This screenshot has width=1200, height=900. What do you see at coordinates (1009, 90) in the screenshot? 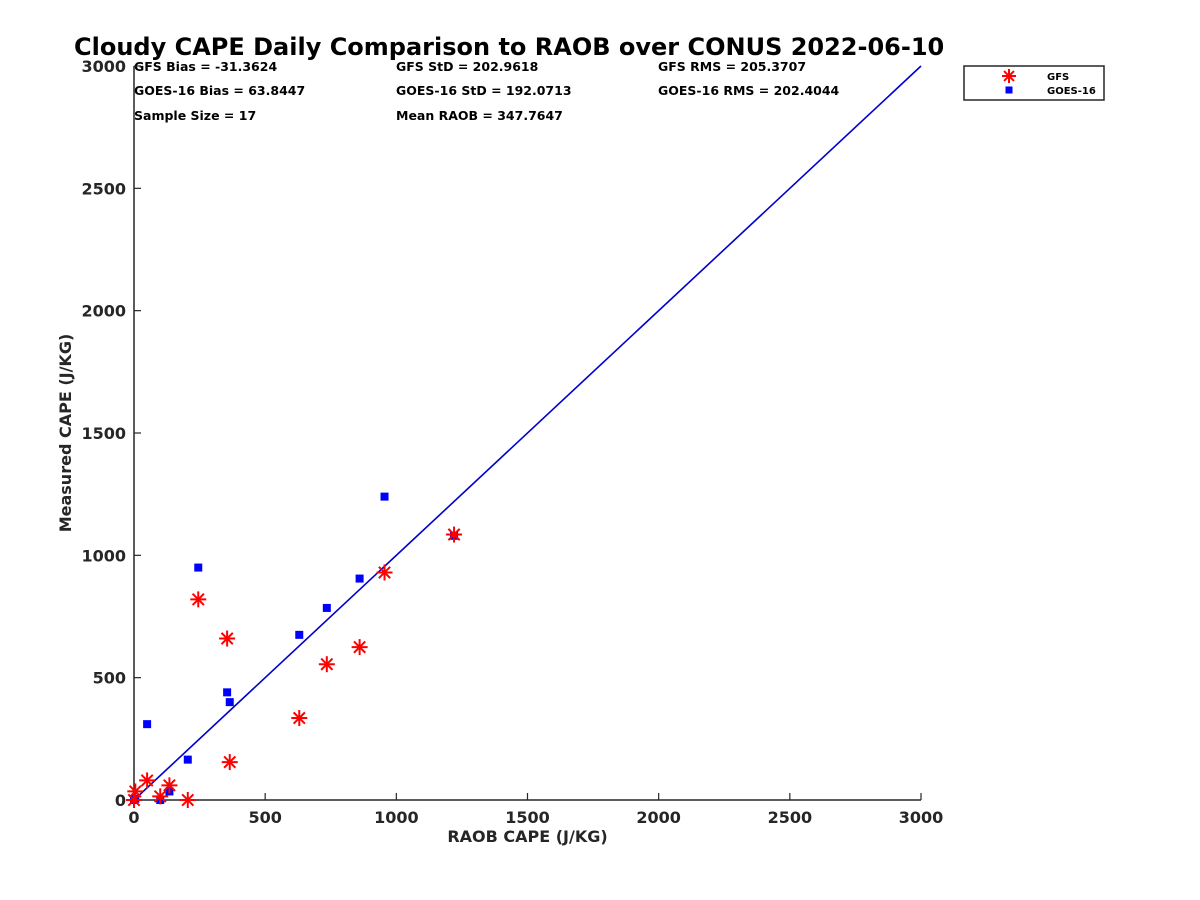
I see `legend-goes16-marker` at bounding box center [1009, 90].